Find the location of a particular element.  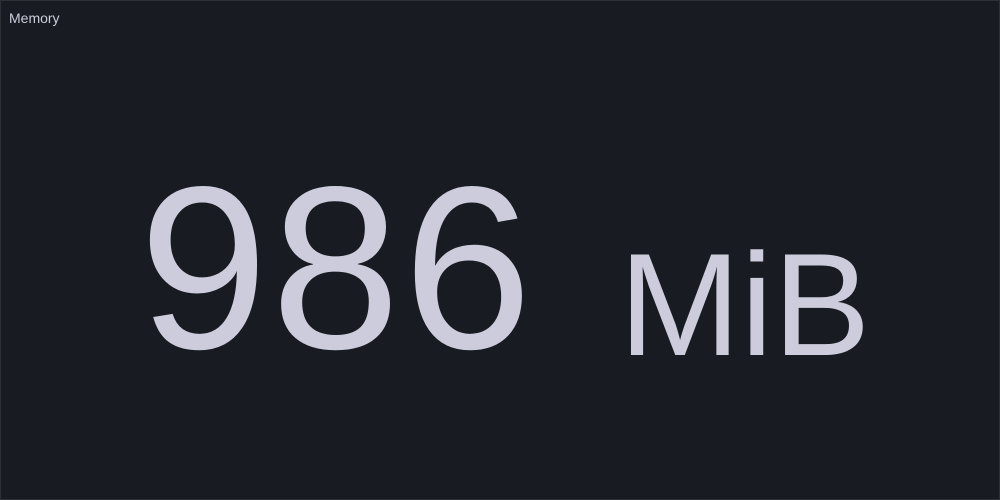

panel-title: Memory is located at coordinates (34, 18).